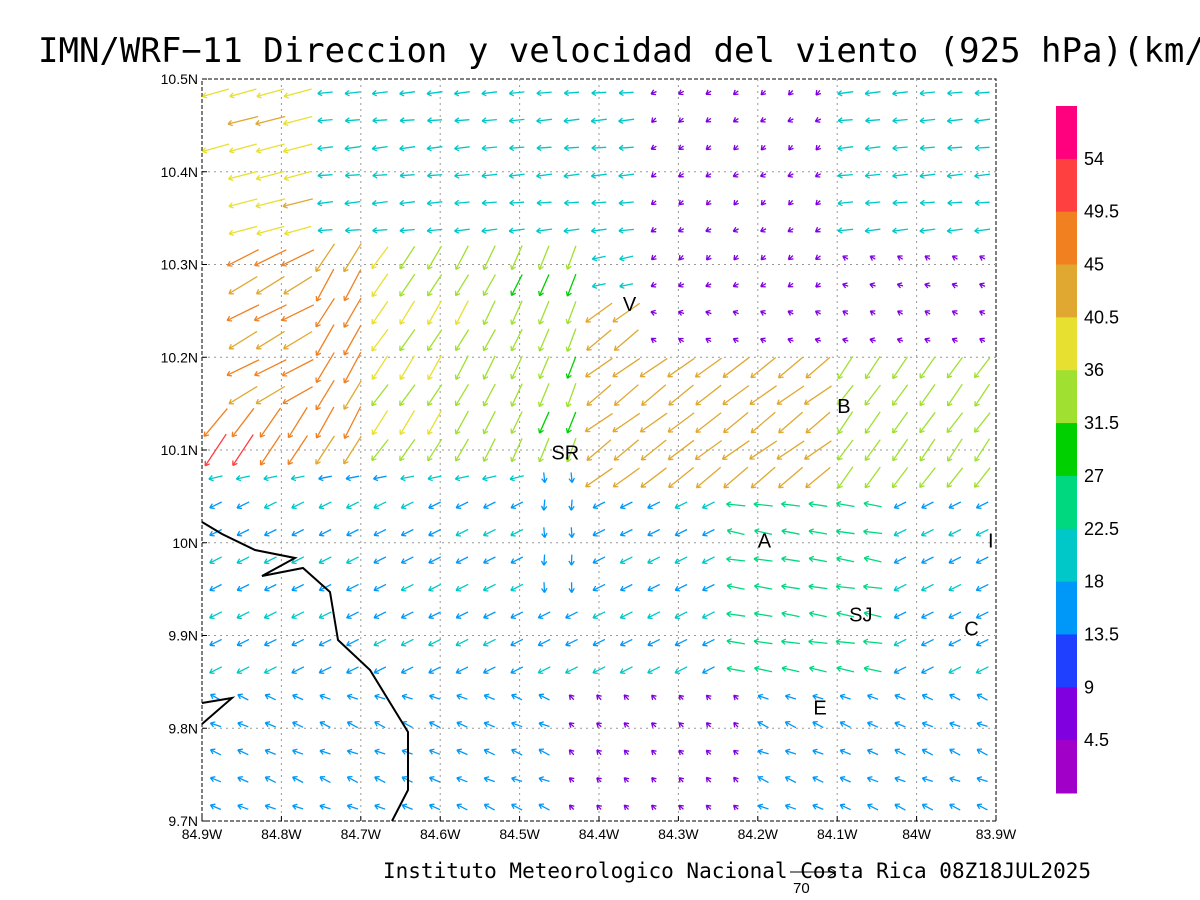 The width and height of the screenshot is (1200, 900). Describe the element at coordinates (1096, 740) in the screenshot. I see `colorbar-label: 4.5` at that location.